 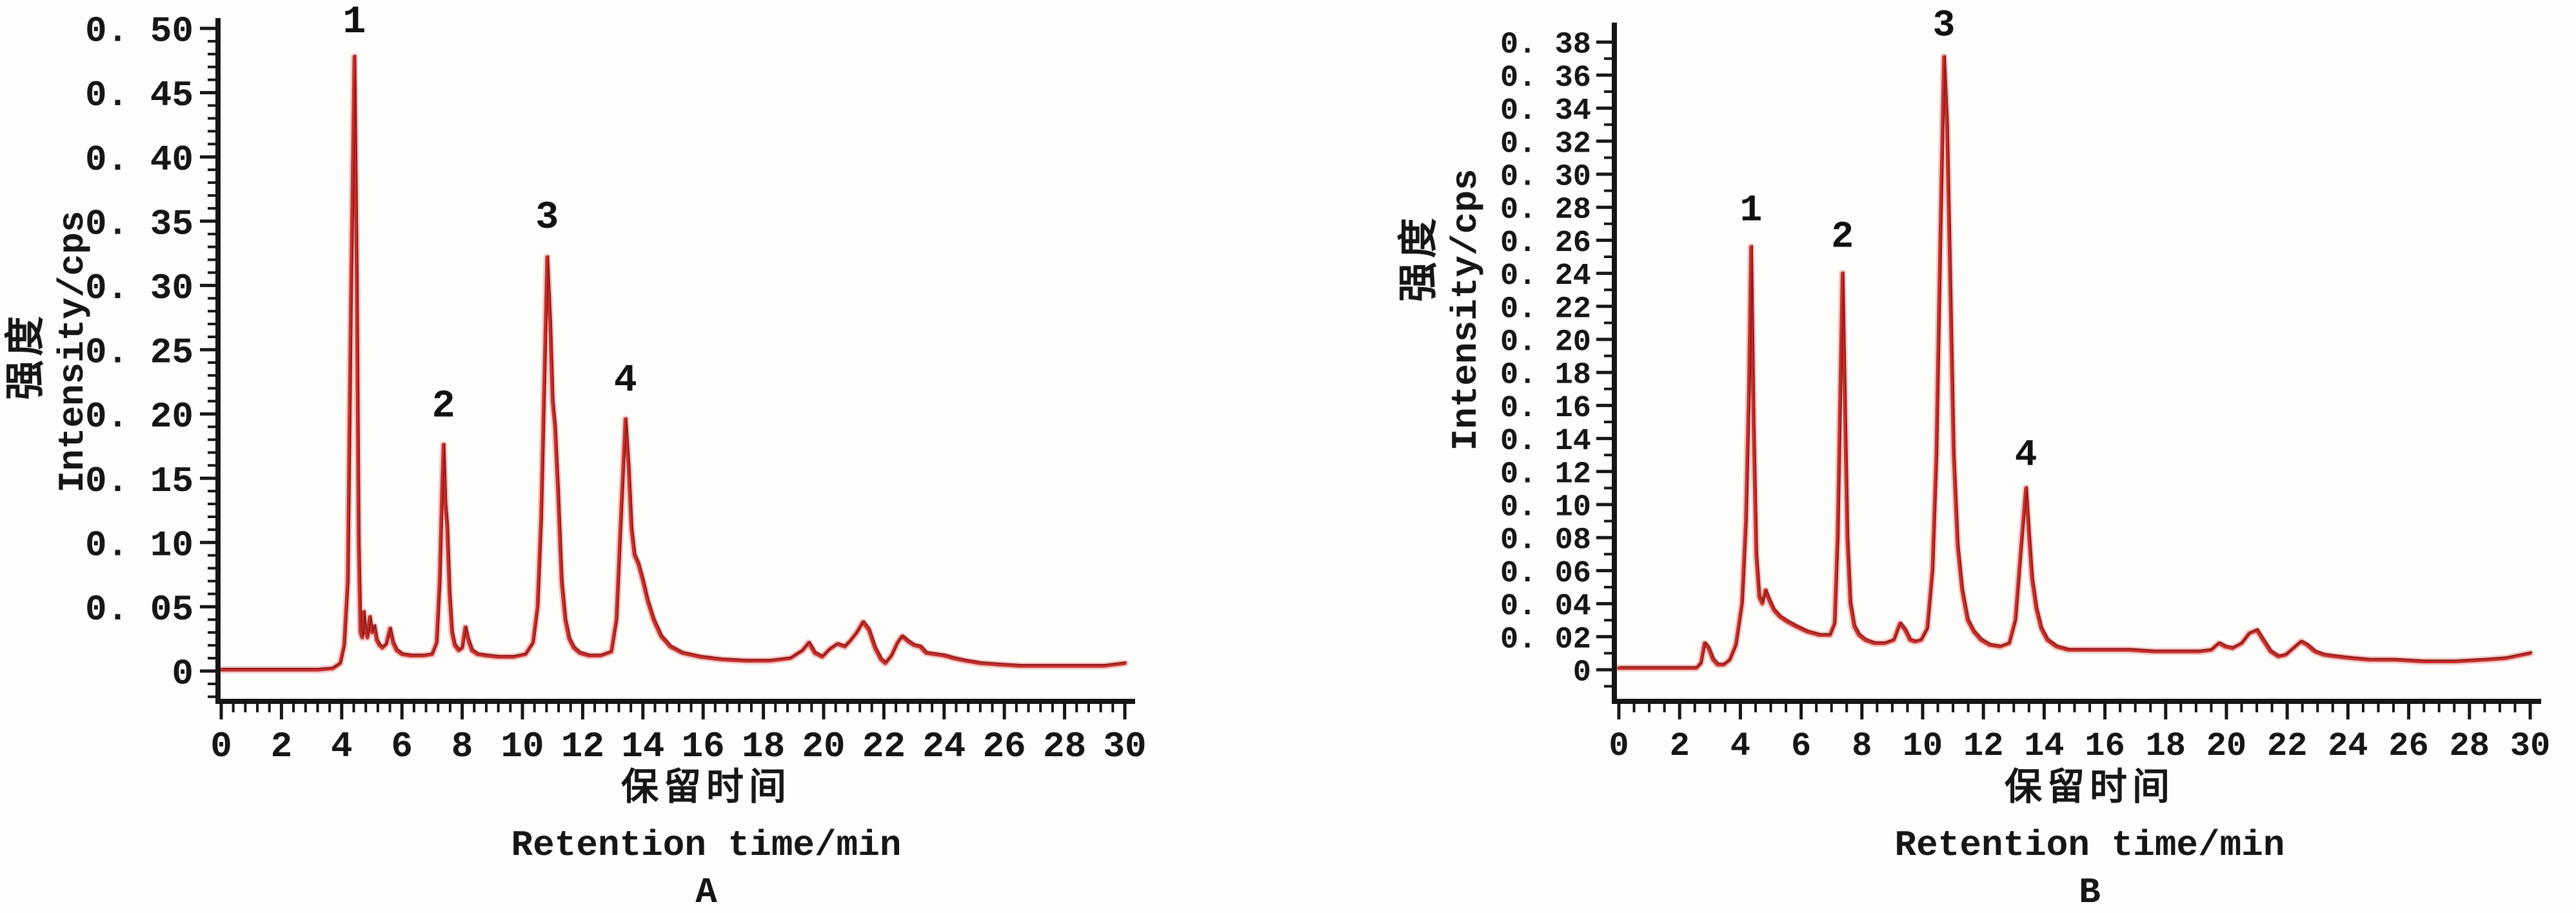 What do you see at coordinates (2090, 892) in the screenshot?
I see `panel-label-b: B` at bounding box center [2090, 892].